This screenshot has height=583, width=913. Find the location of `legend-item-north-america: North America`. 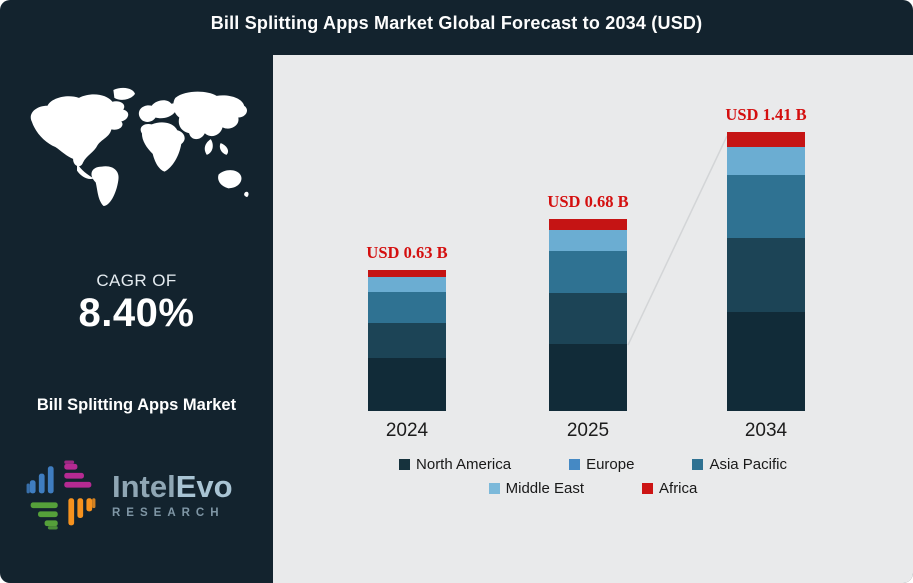

legend-item-north-america: North America is located at coordinates (455, 464).